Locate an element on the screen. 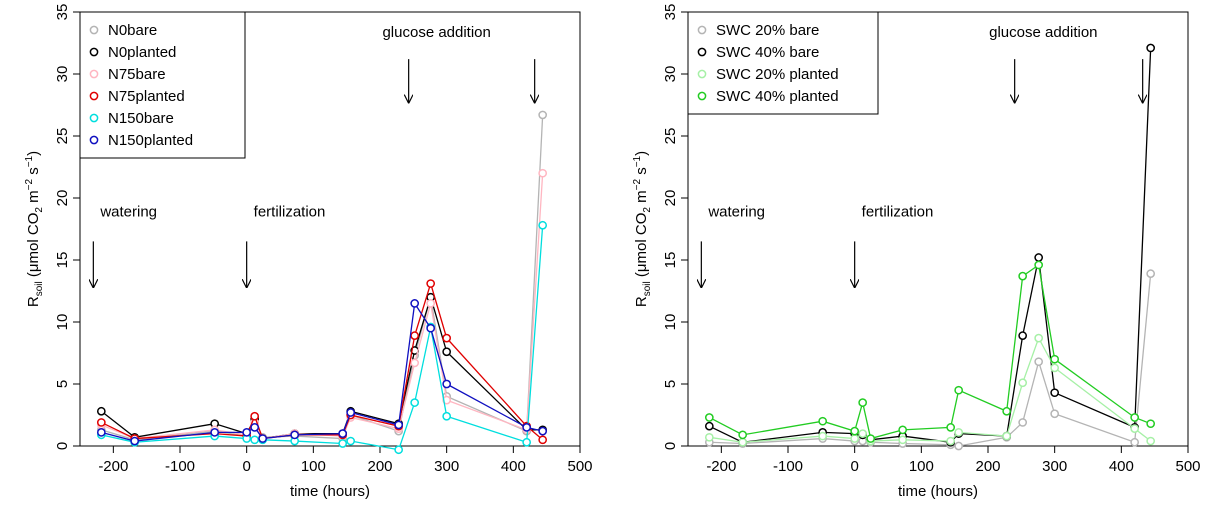 The width and height of the screenshot is (1217, 509). c0.legend-label-4: N150bare is located at coordinates (141, 118).